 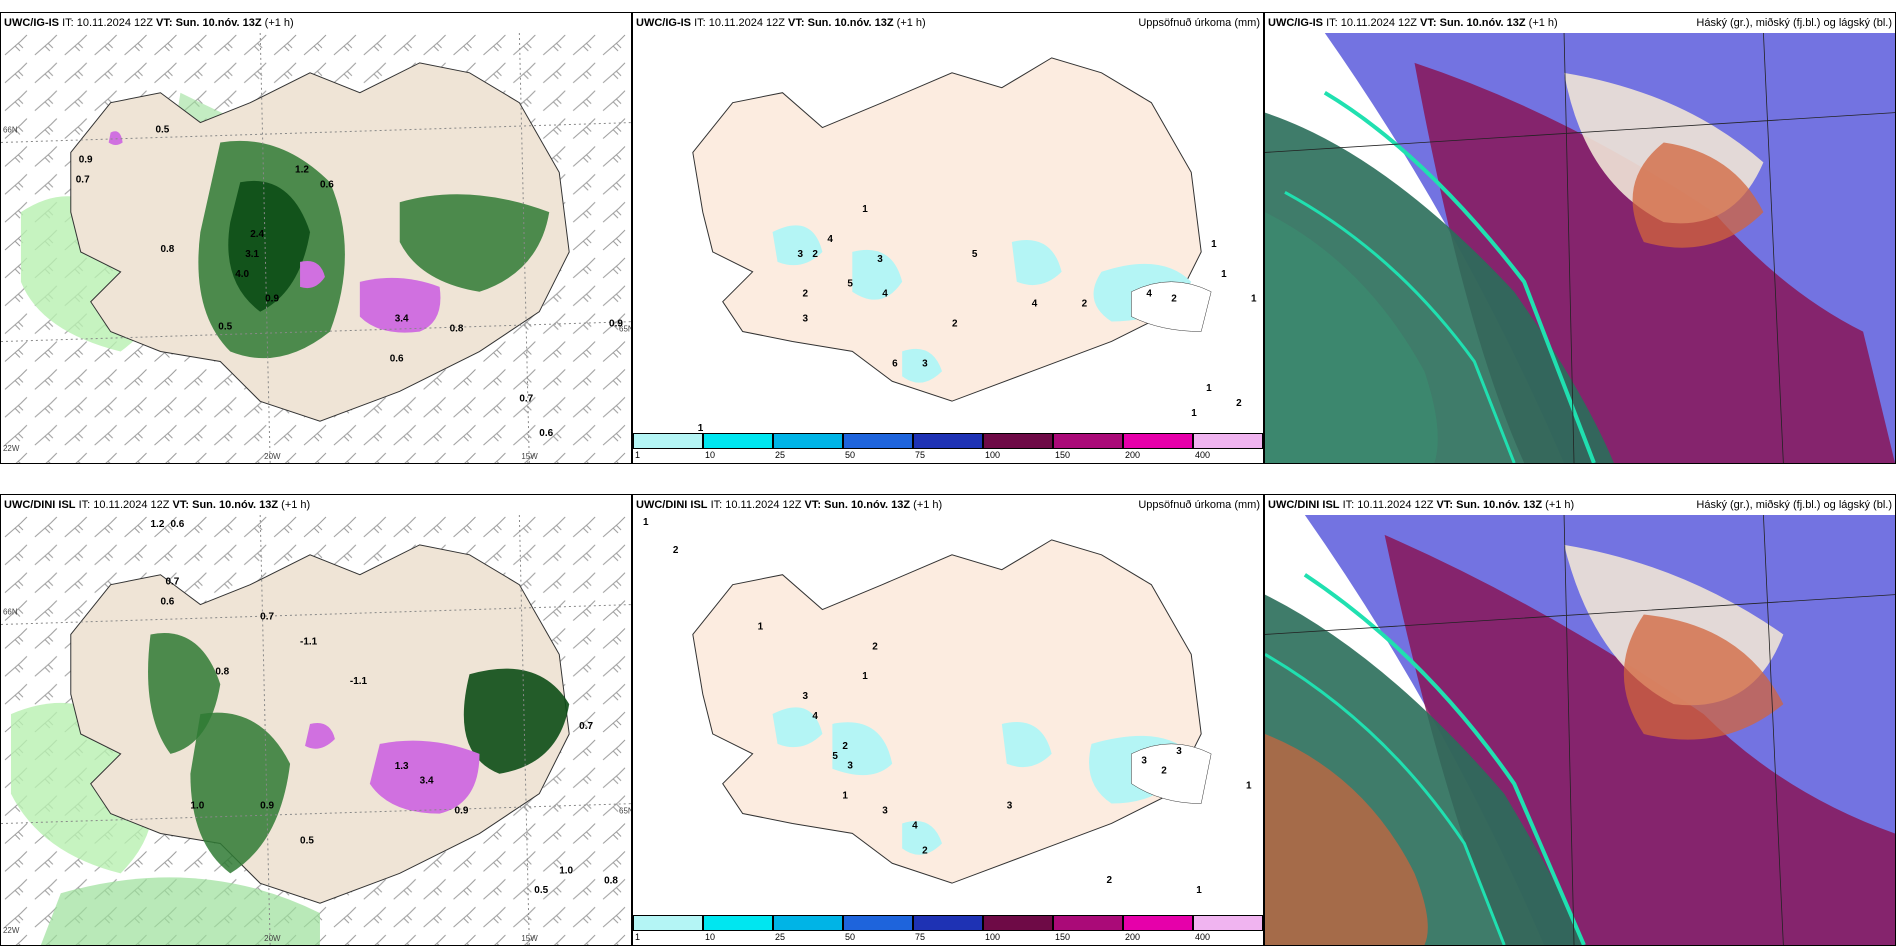 What do you see at coordinates (225, 327) in the screenshot?
I see `value-label: 0.5` at bounding box center [225, 327].